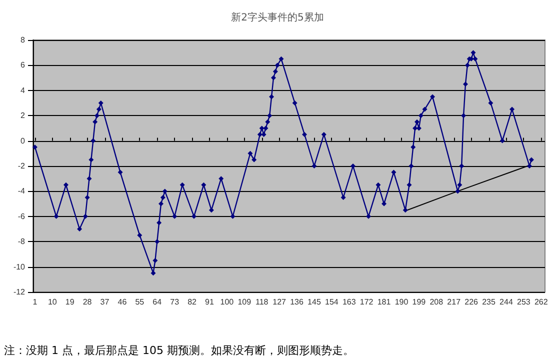 The image size is (555, 364). What do you see at coordinates (19, 267) in the screenshot?
I see `y-tick-label: -10` at bounding box center [19, 267].